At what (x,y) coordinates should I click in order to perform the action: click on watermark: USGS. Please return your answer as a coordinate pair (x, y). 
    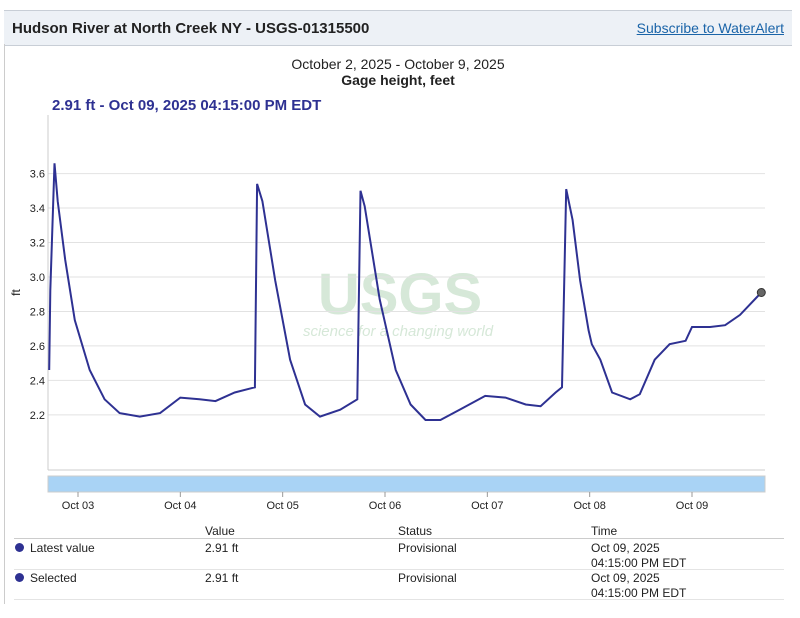
    Looking at the image, I should click on (400, 294).